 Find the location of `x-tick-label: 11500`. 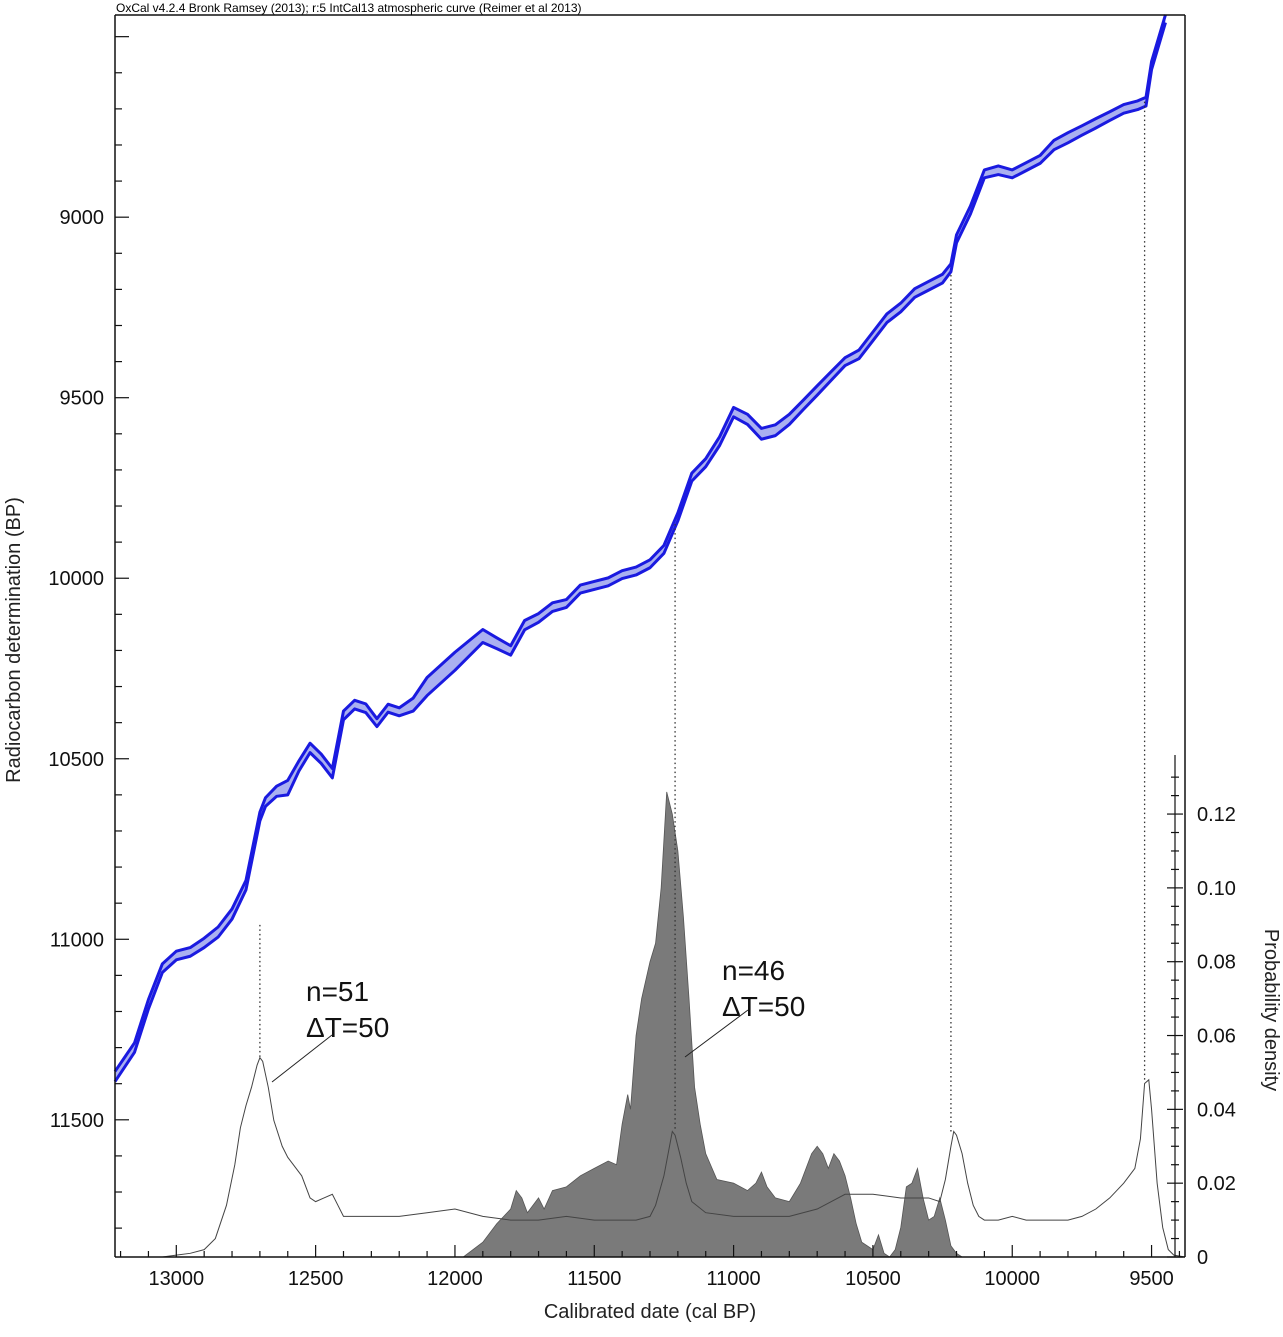

x-tick-label: 11500 is located at coordinates (594, 1279).